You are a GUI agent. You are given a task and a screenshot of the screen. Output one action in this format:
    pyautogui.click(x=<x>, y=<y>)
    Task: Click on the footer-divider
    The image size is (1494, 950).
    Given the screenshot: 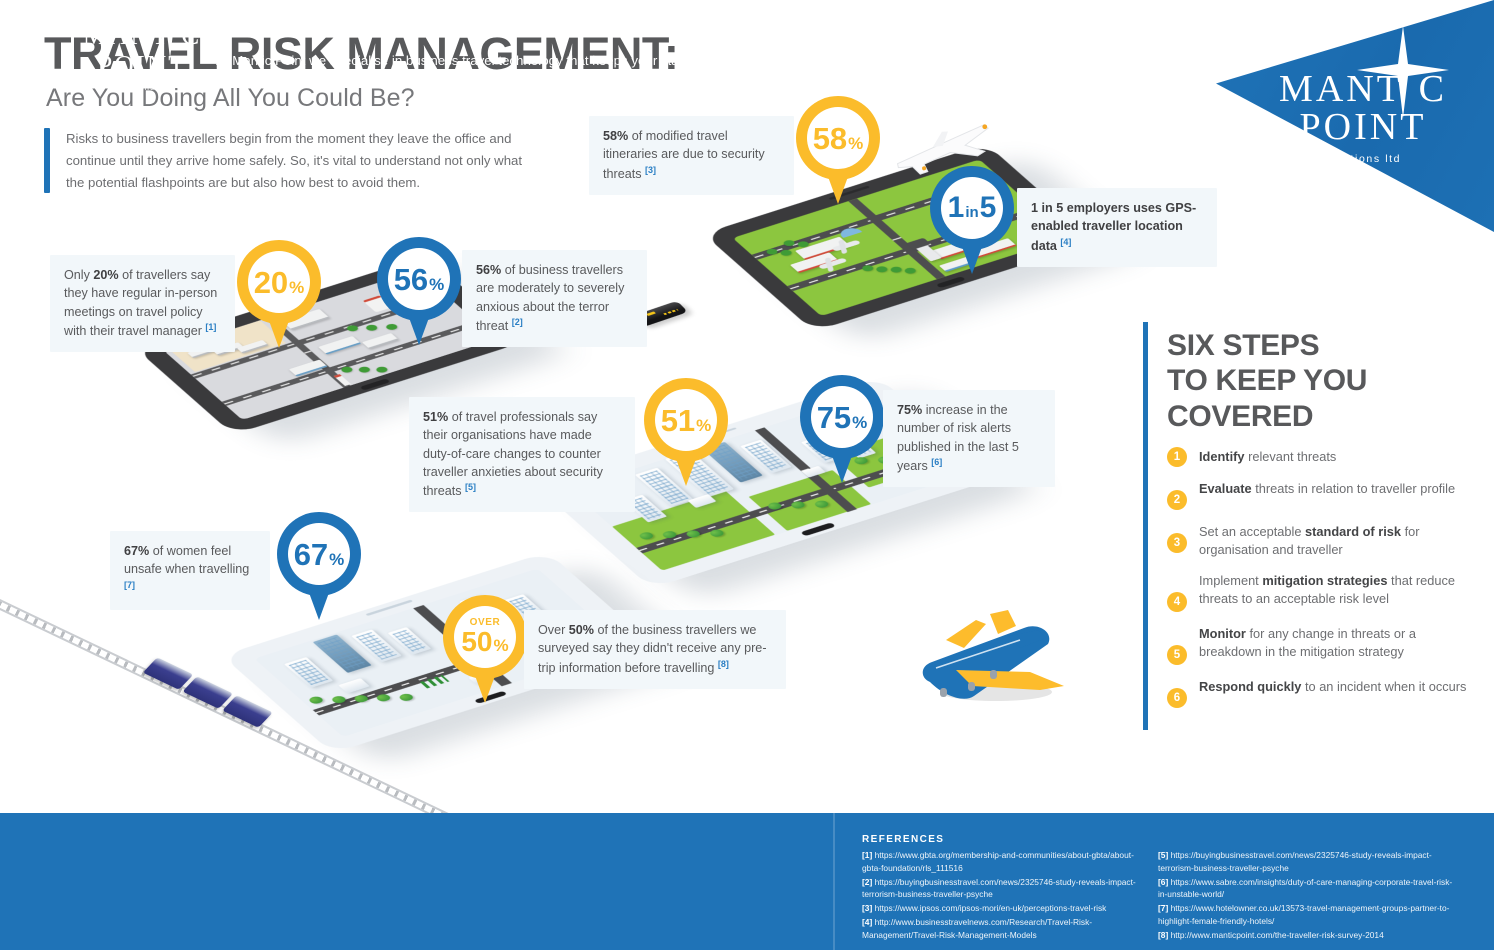 What is the action you would take?
    pyautogui.click(x=834, y=881)
    